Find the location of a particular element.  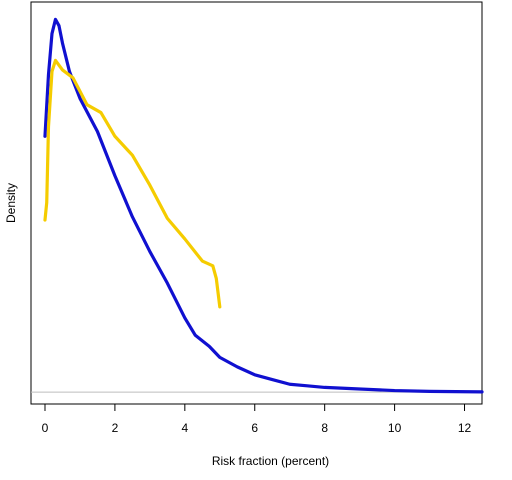

x-tick-label-10: 10 is located at coordinates (395, 428).